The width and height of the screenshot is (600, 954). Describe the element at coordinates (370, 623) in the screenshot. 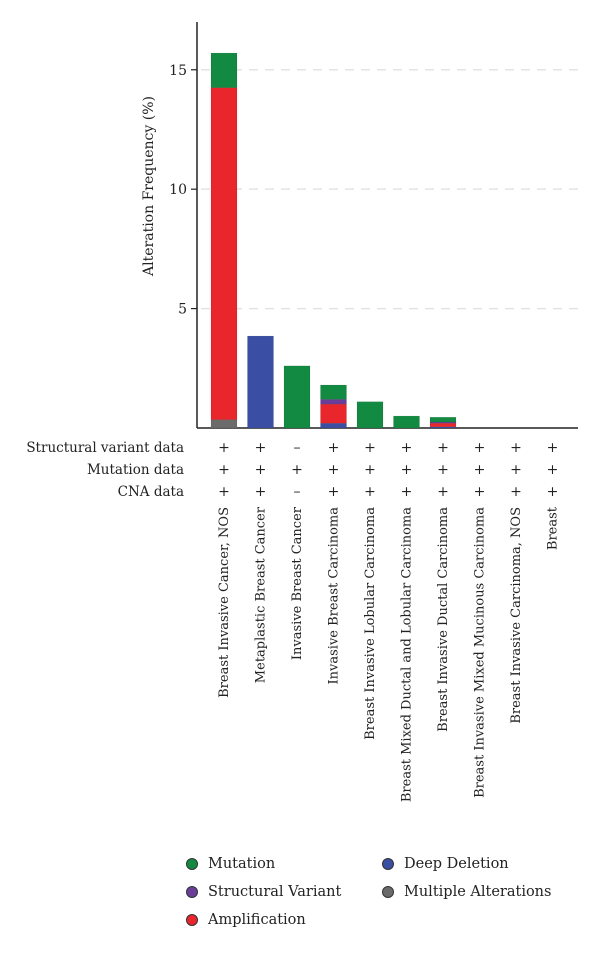

I see `category-label: Breast Invasive Lobular Carcinoma` at that location.